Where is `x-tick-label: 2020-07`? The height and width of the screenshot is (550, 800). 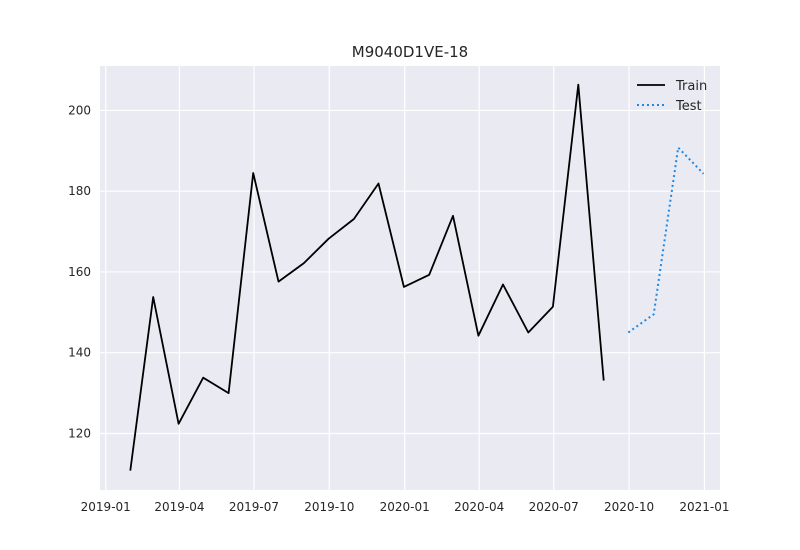 x-tick-label: 2020-07 is located at coordinates (554, 507).